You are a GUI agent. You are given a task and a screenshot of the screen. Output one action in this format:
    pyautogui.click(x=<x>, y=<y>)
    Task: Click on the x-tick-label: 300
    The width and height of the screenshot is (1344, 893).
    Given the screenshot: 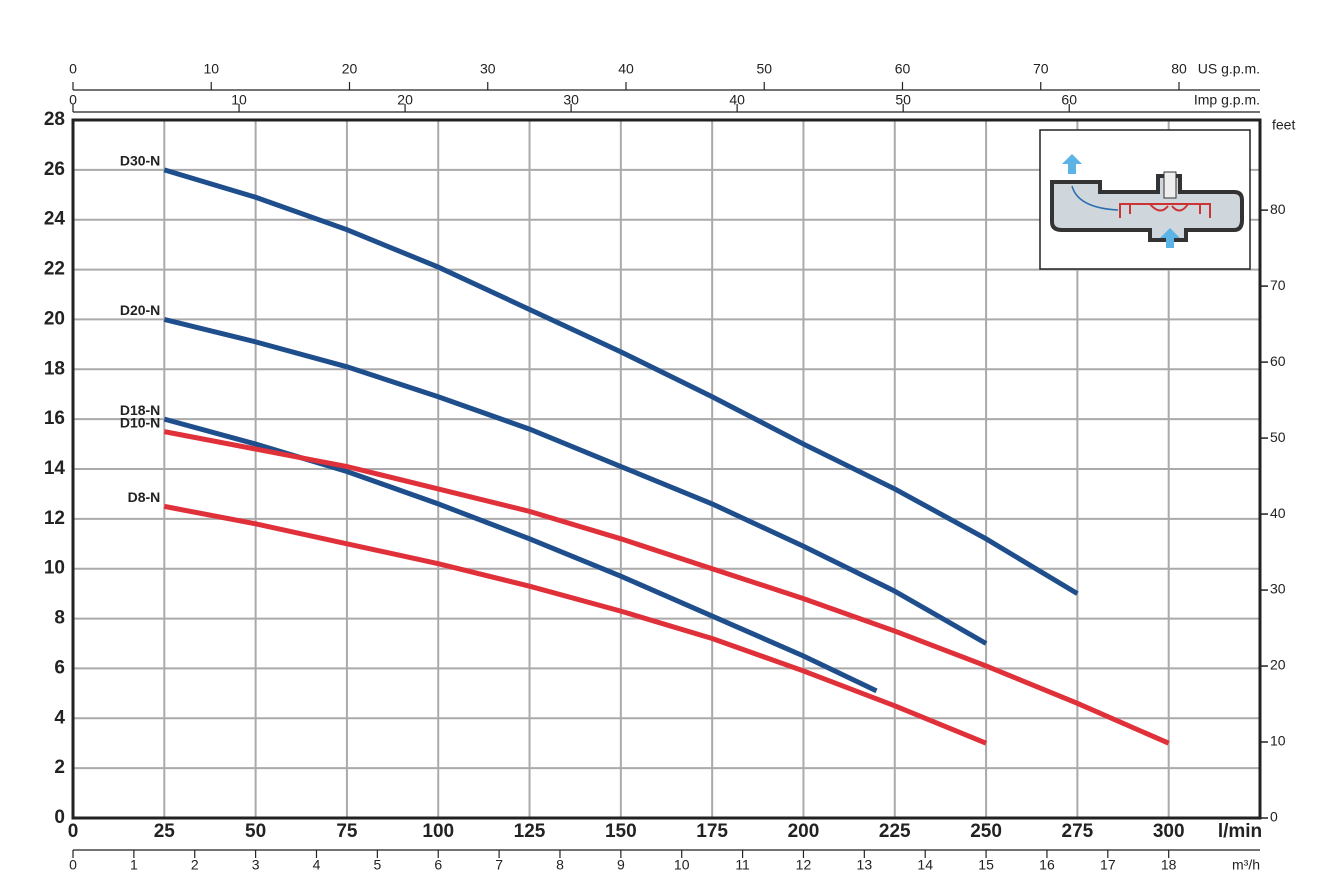 What is the action you would take?
    pyautogui.click(x=1169, y=831)
    